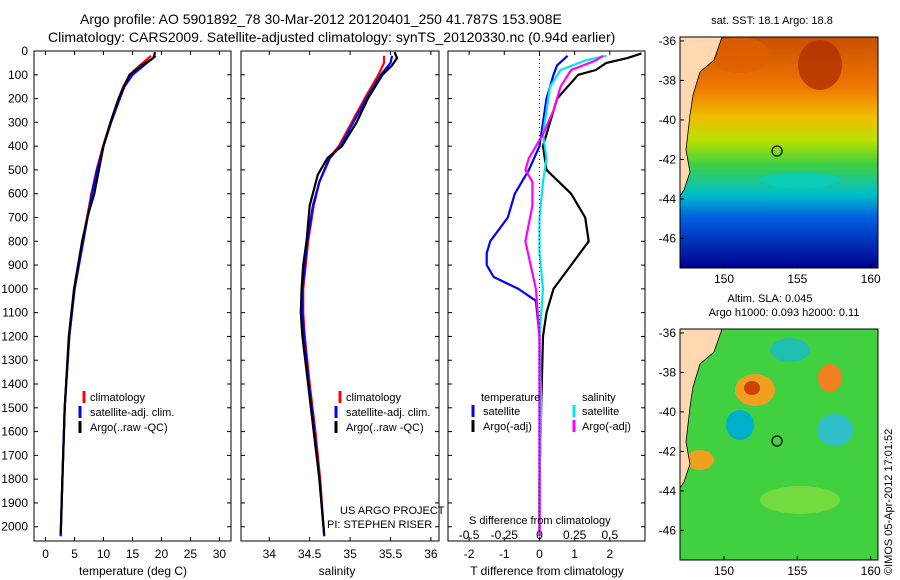 This screenshot has height=580, width=900. I want to click on temperature-tick-label: 15, so click(133, 554).